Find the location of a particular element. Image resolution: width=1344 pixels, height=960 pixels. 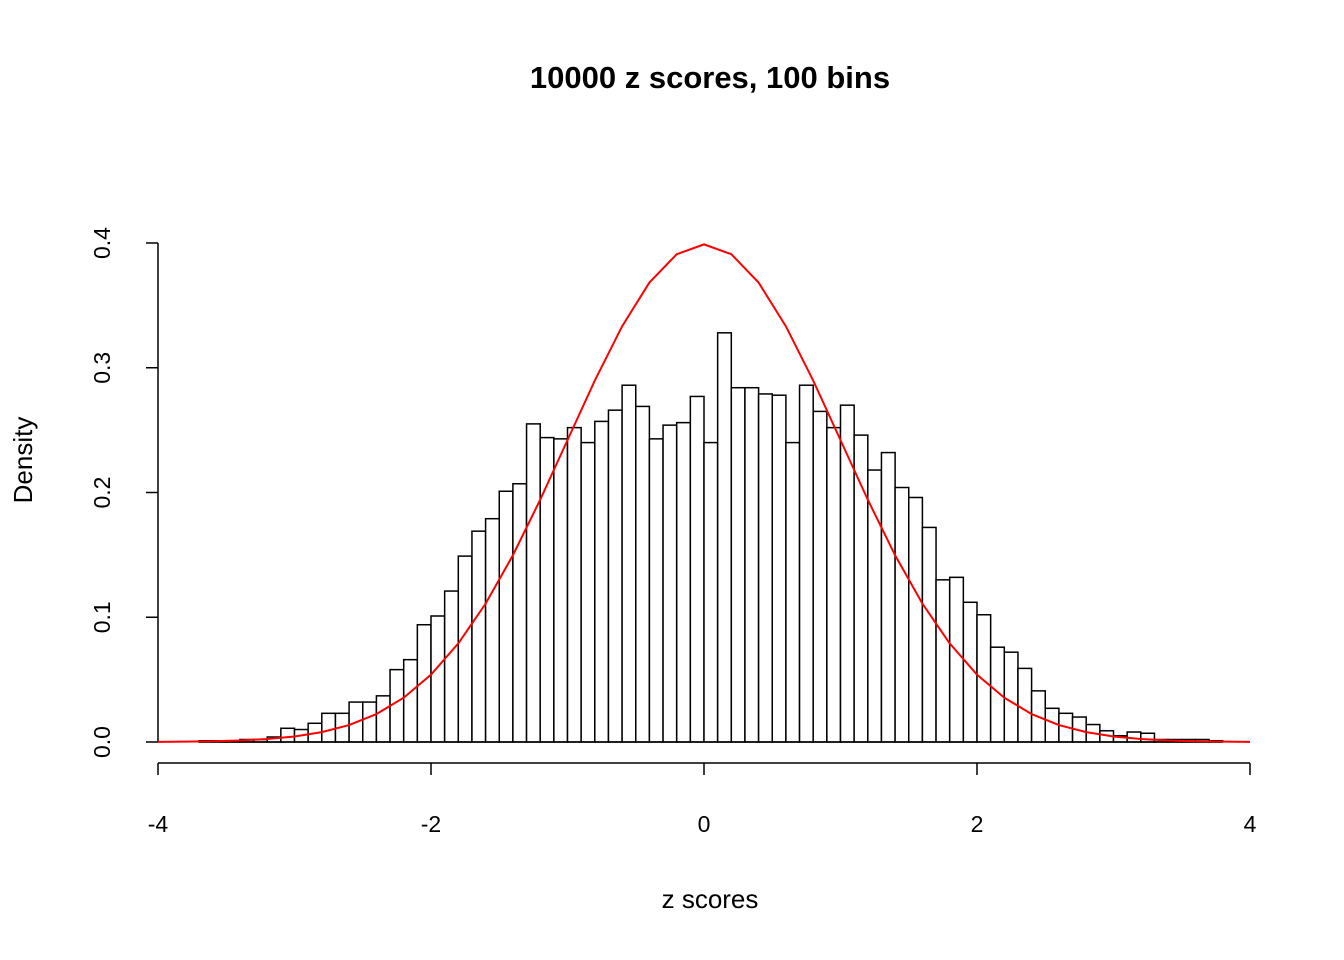

y-tick-label: 0.1 is located at coordinates (102, 617).